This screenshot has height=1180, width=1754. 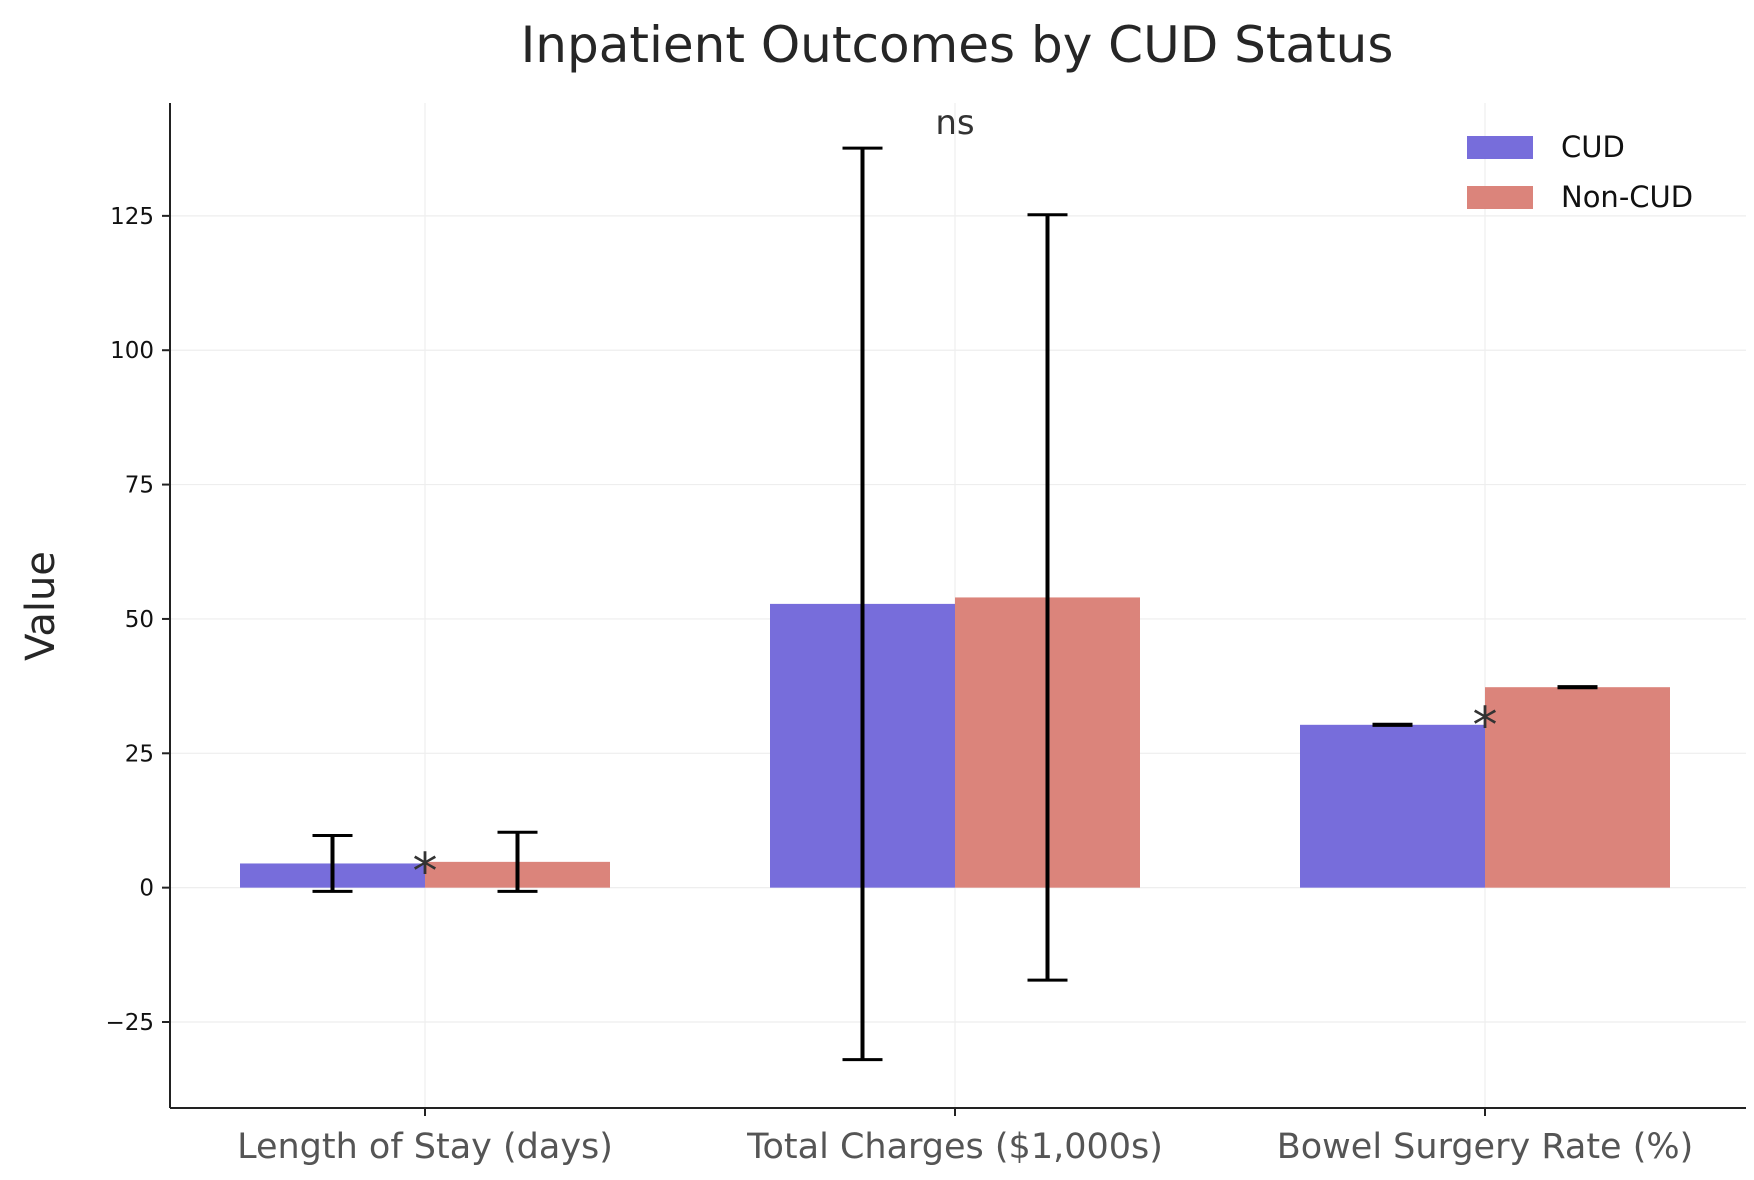 What do you see at coordinates (129, 1023) in the screenshot?
I see `y-tick-label: −25` at bounding box center [129, 1023].